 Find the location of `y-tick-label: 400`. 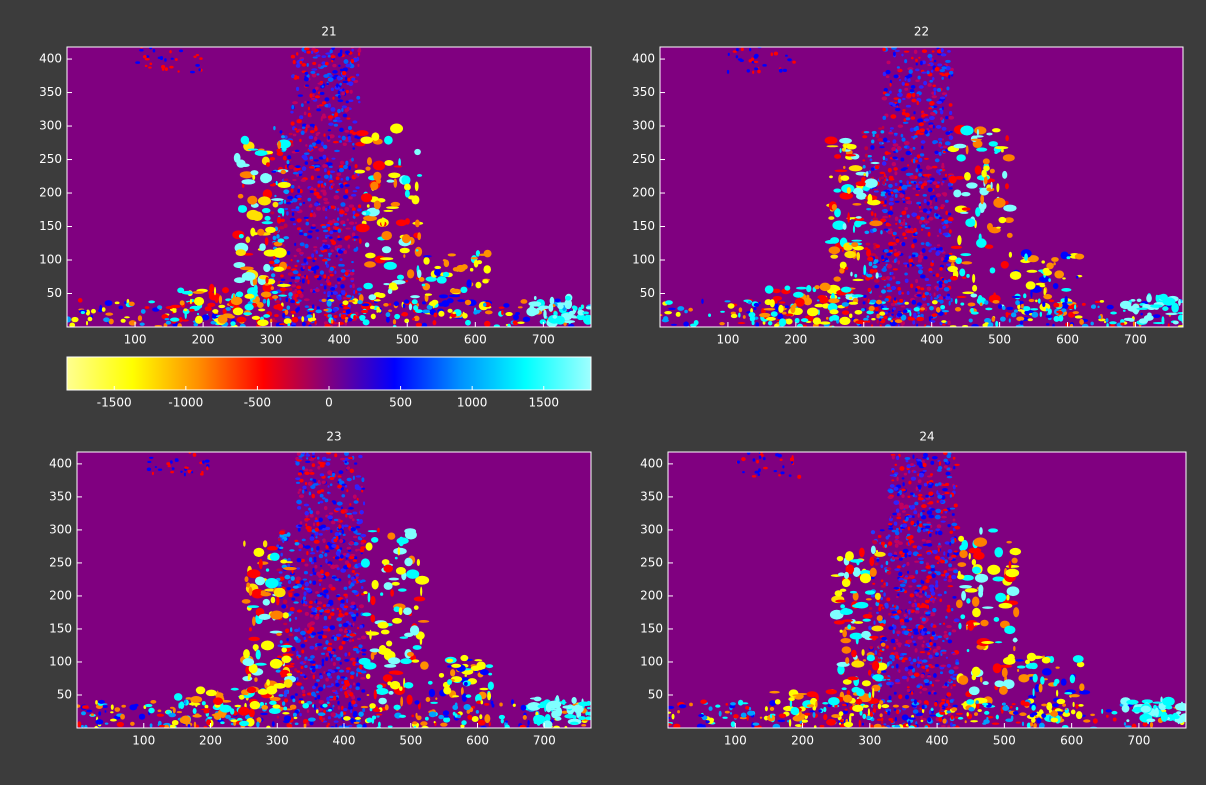

y-tick-label: 400 is located at coordinates (643, 59).